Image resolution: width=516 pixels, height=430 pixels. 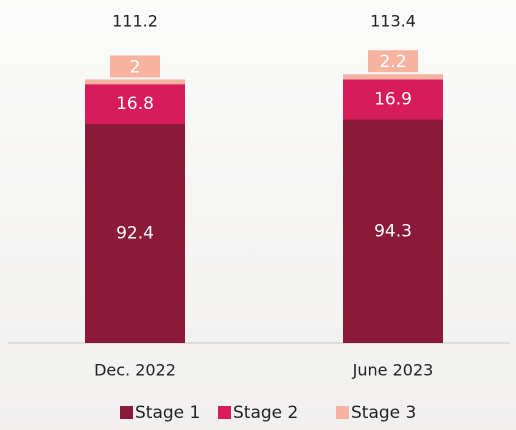 What do you see at coordinates (135, 21) in the screenshot?
I see `total-label: 111.2` at bounding box center [135, 21].